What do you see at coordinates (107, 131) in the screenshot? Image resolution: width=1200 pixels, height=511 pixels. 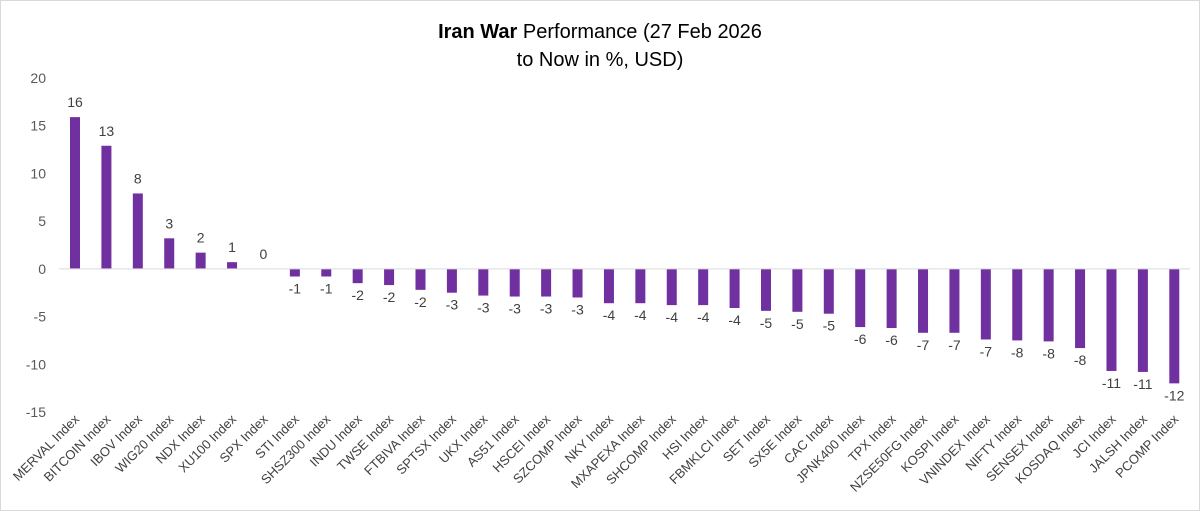 I see `data-label: 13` at bounding box center [107, 131].